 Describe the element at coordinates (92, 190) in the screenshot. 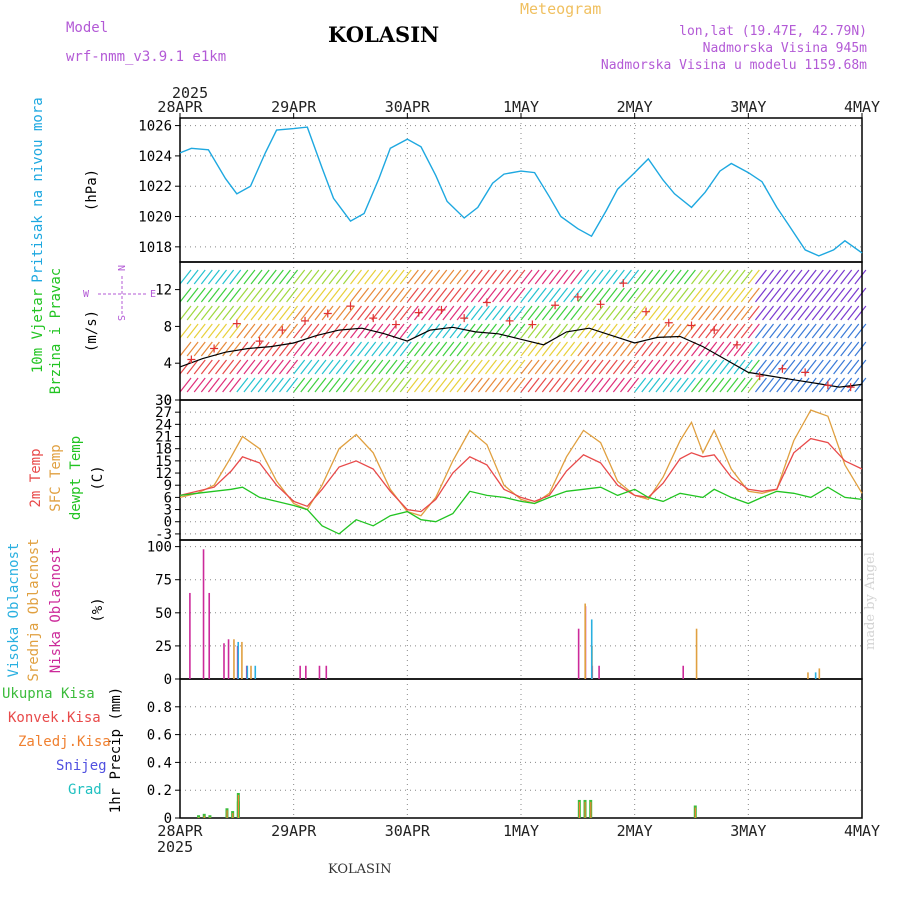

I see `pressure-axis-unit: (hPa)` at that location.